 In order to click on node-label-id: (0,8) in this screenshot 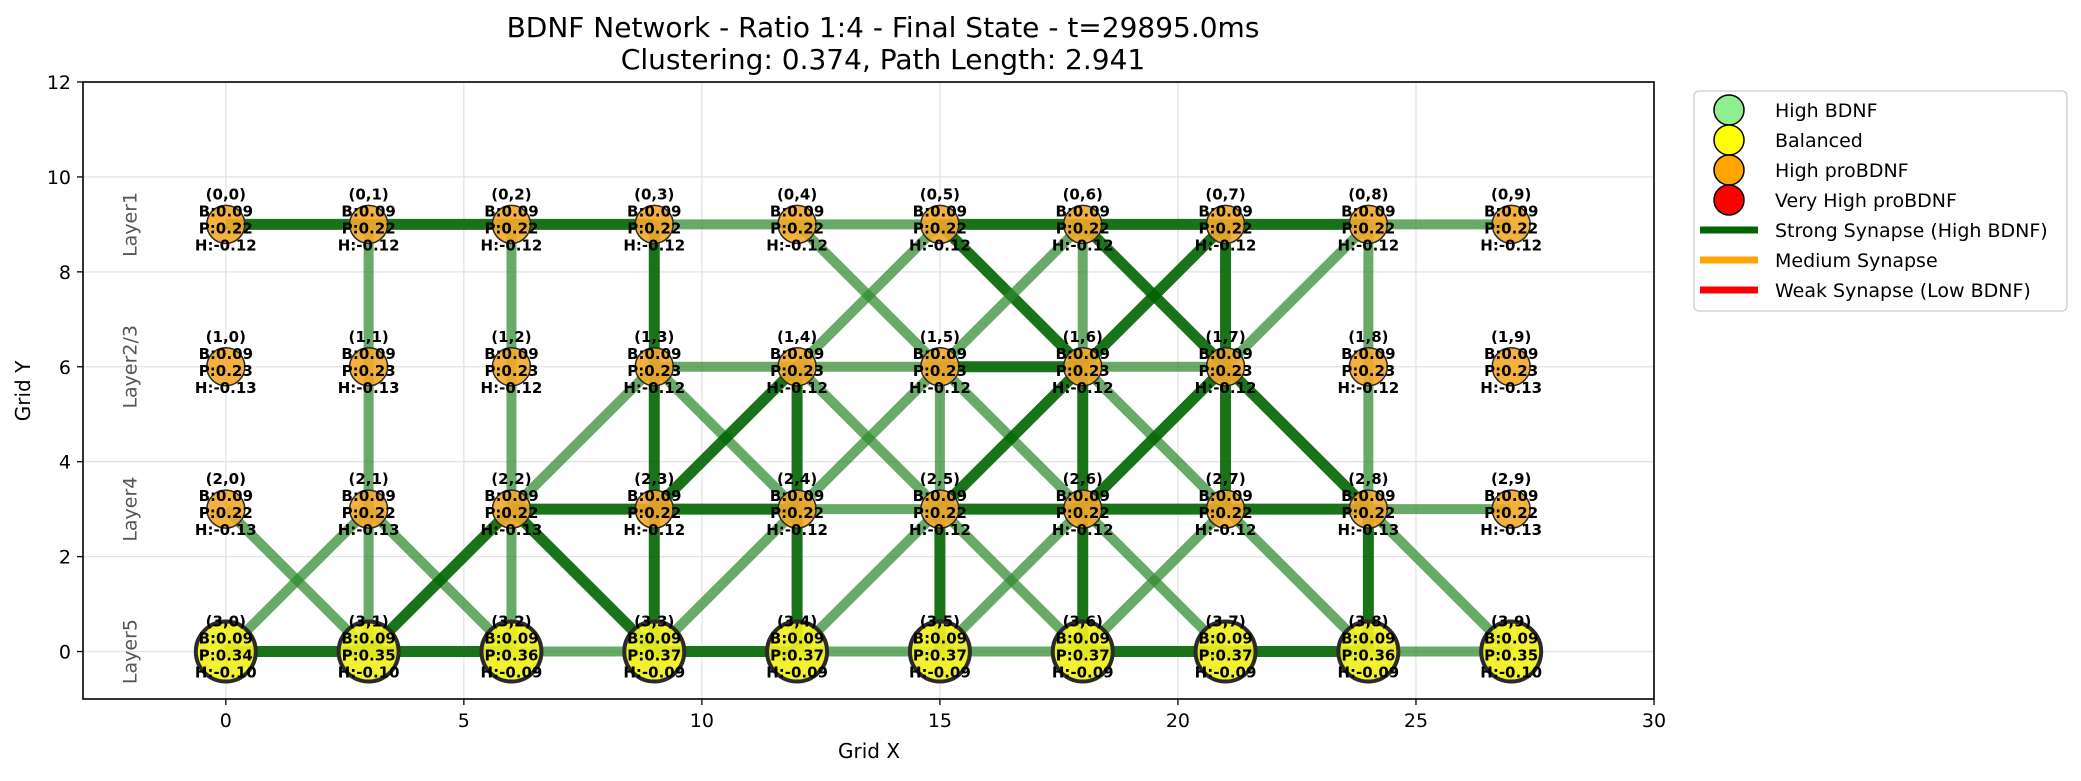, I will do `click(1368, 194)`.